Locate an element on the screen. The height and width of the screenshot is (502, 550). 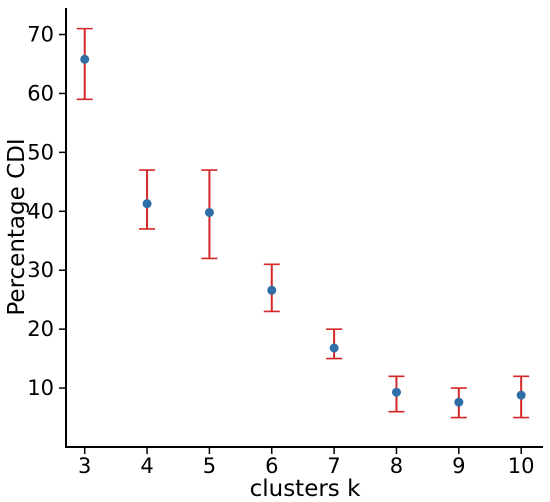
x-ticks: 3 4 5 6 7 8 9 10 is located at coordinates (306, 462).